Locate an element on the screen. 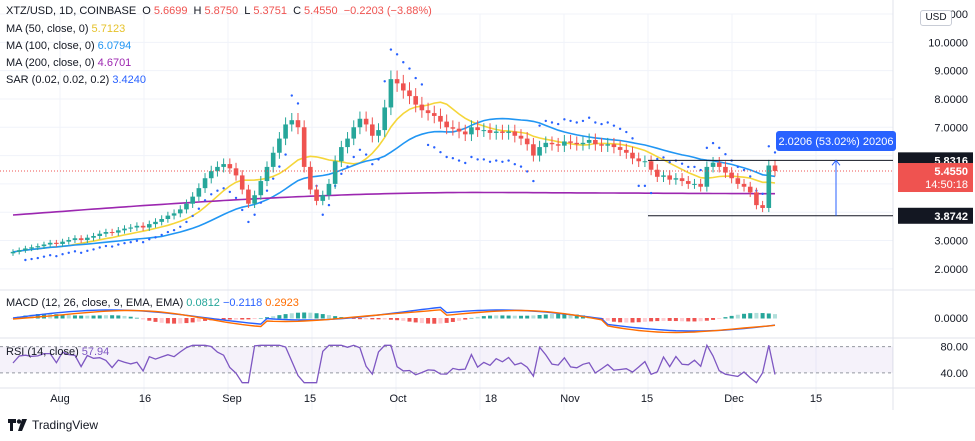 The width and height of the screenshot is (975, 441). ma200-legend: MA (200, close, 0) 4.6701 is located at coordinates (70, 63).